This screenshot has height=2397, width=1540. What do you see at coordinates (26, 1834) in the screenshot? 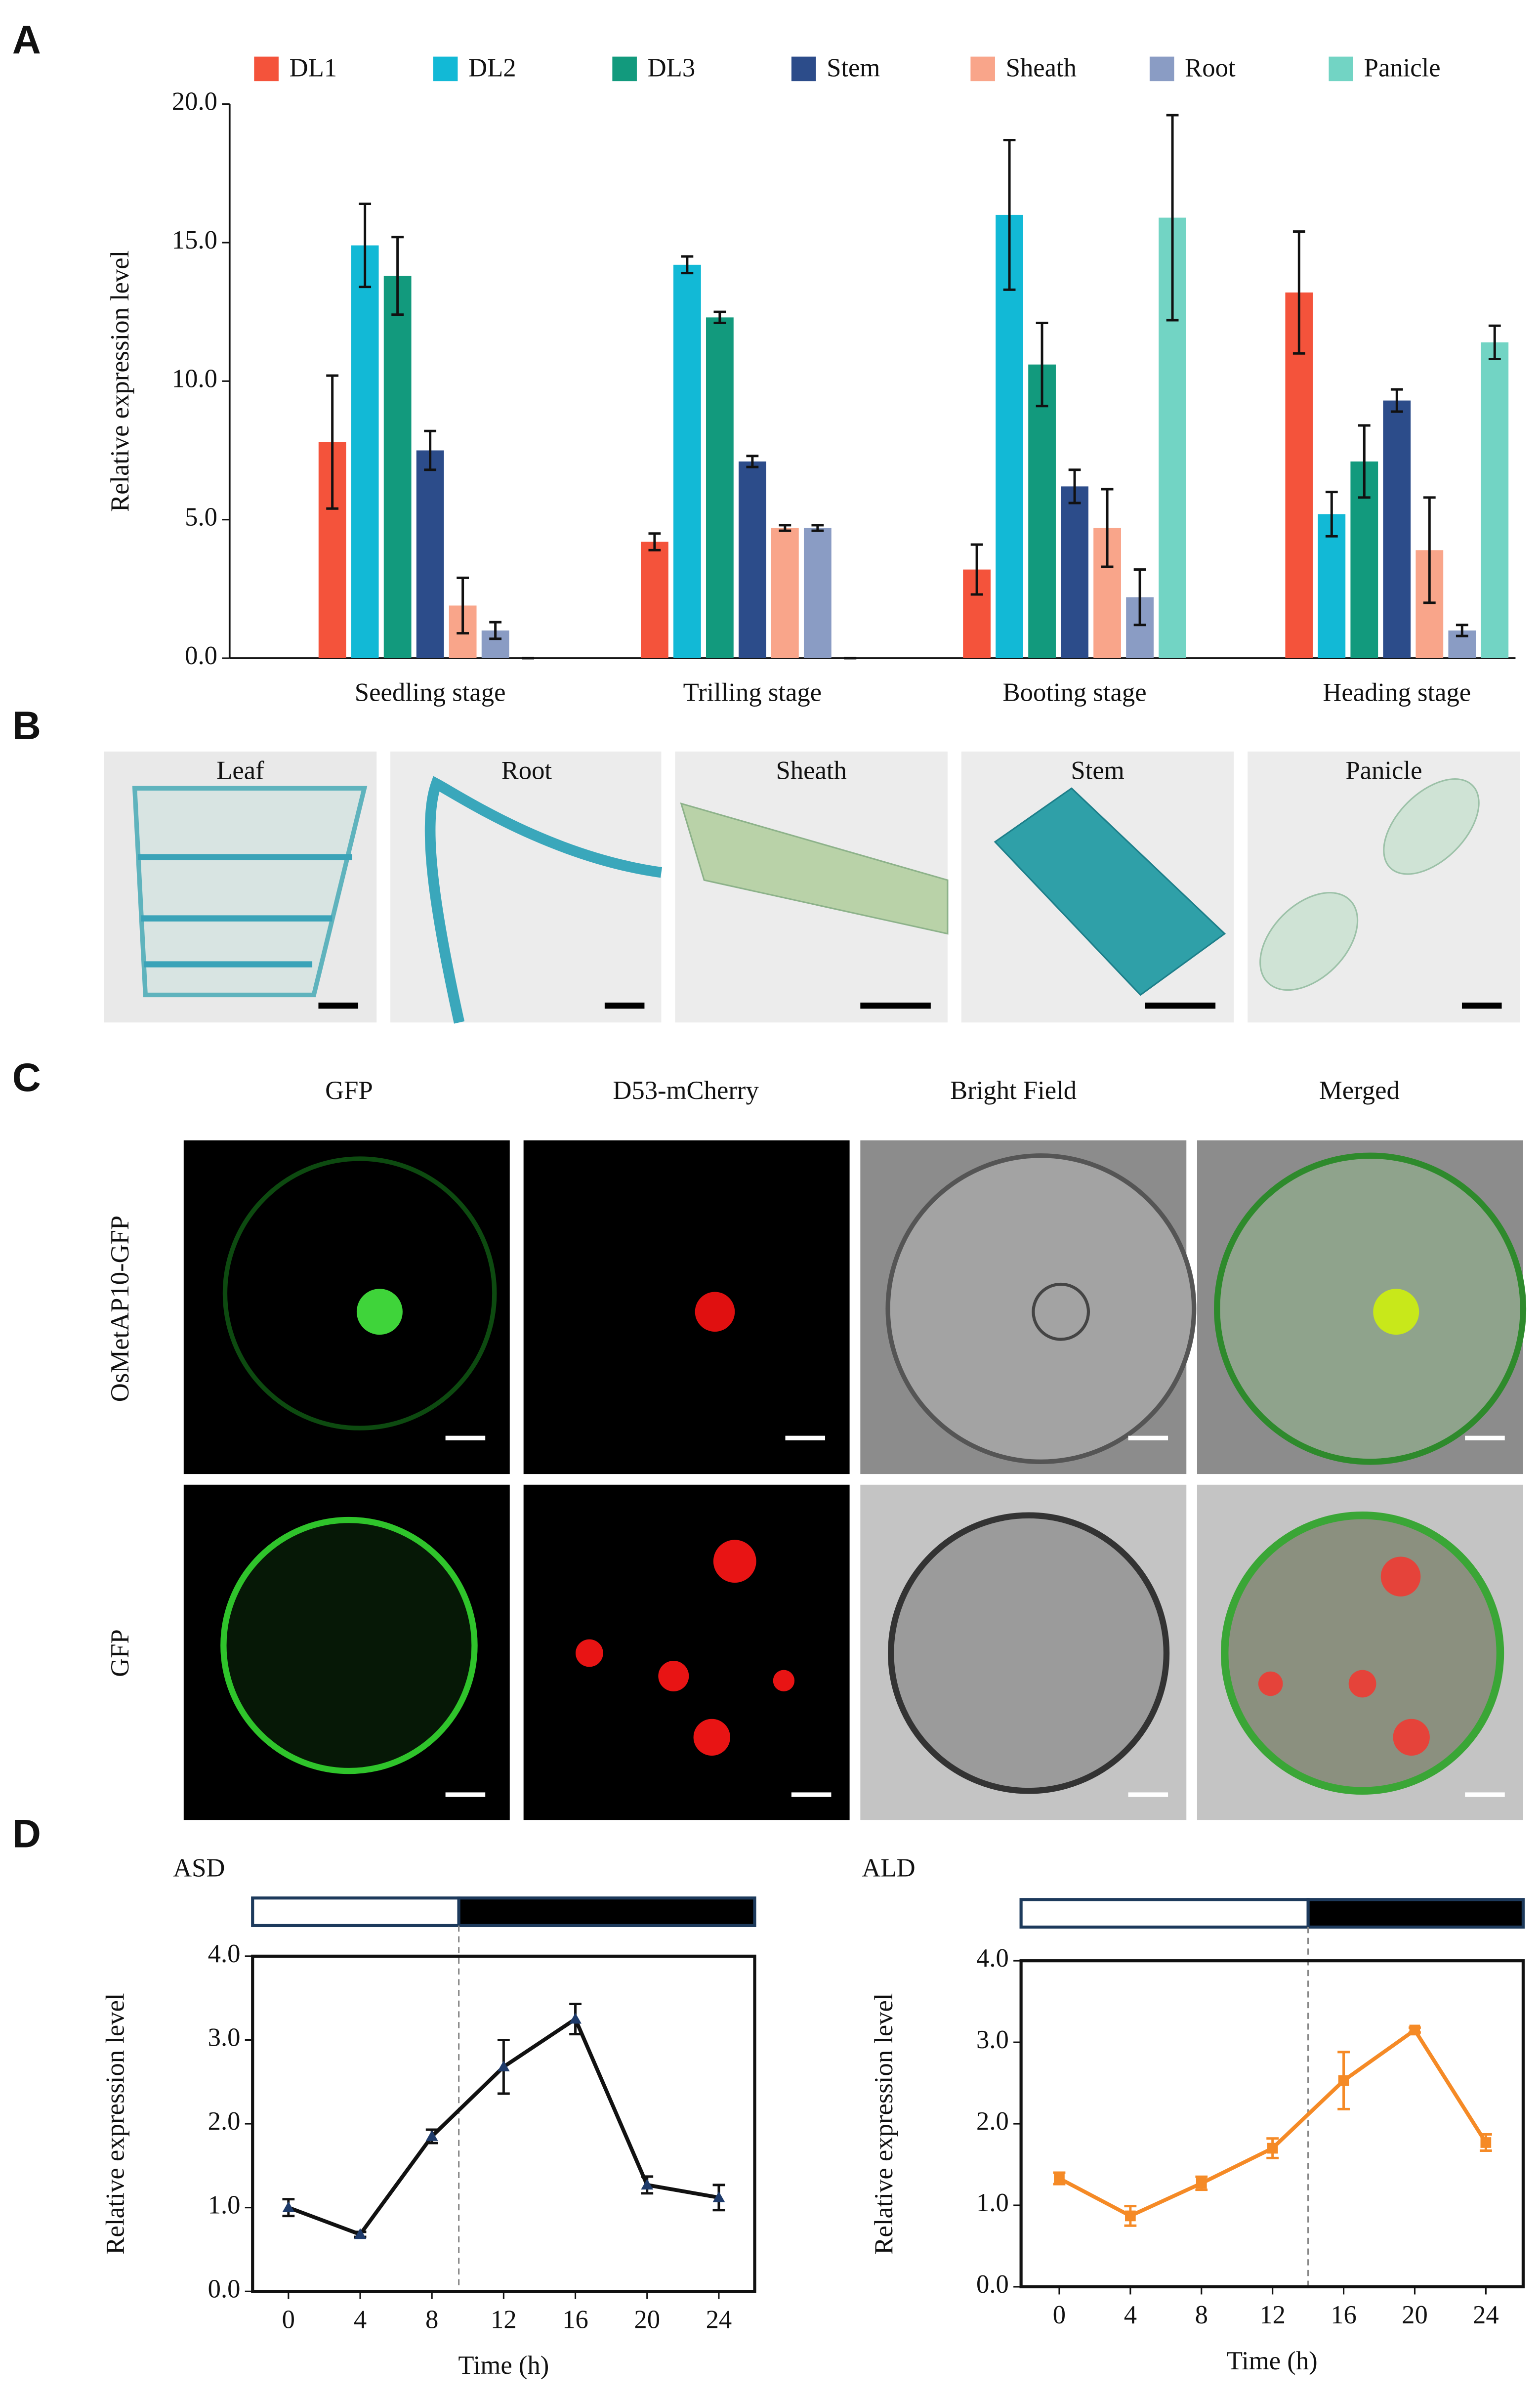
I see `panel-label: D` at bounding box center [26, 1834].